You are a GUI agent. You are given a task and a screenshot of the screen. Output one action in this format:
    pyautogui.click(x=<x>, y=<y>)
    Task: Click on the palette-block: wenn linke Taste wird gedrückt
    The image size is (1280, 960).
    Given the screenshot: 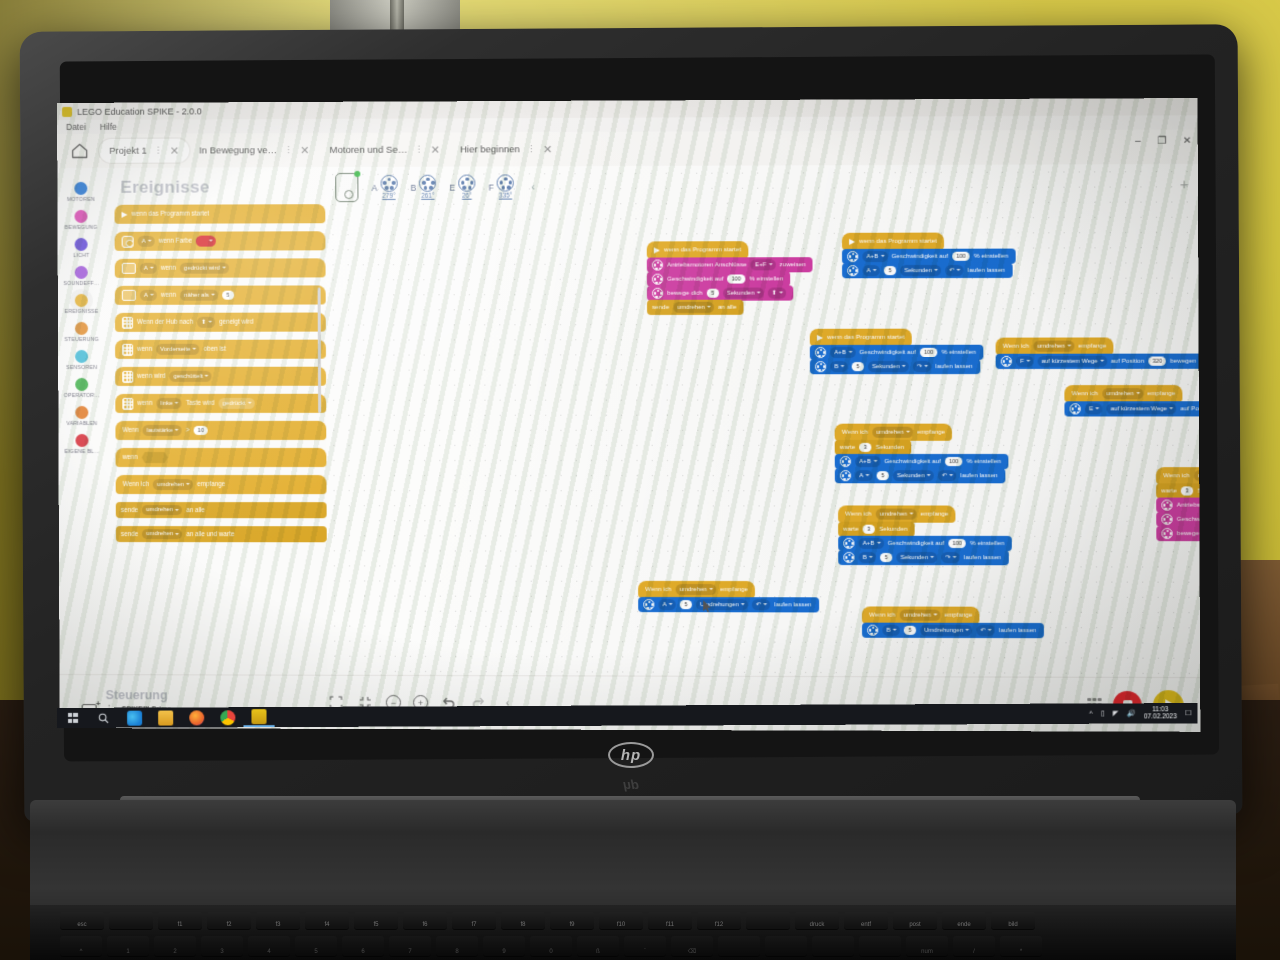 What is the action you would take?
    pyautogui.click(x=221, y=403)
    